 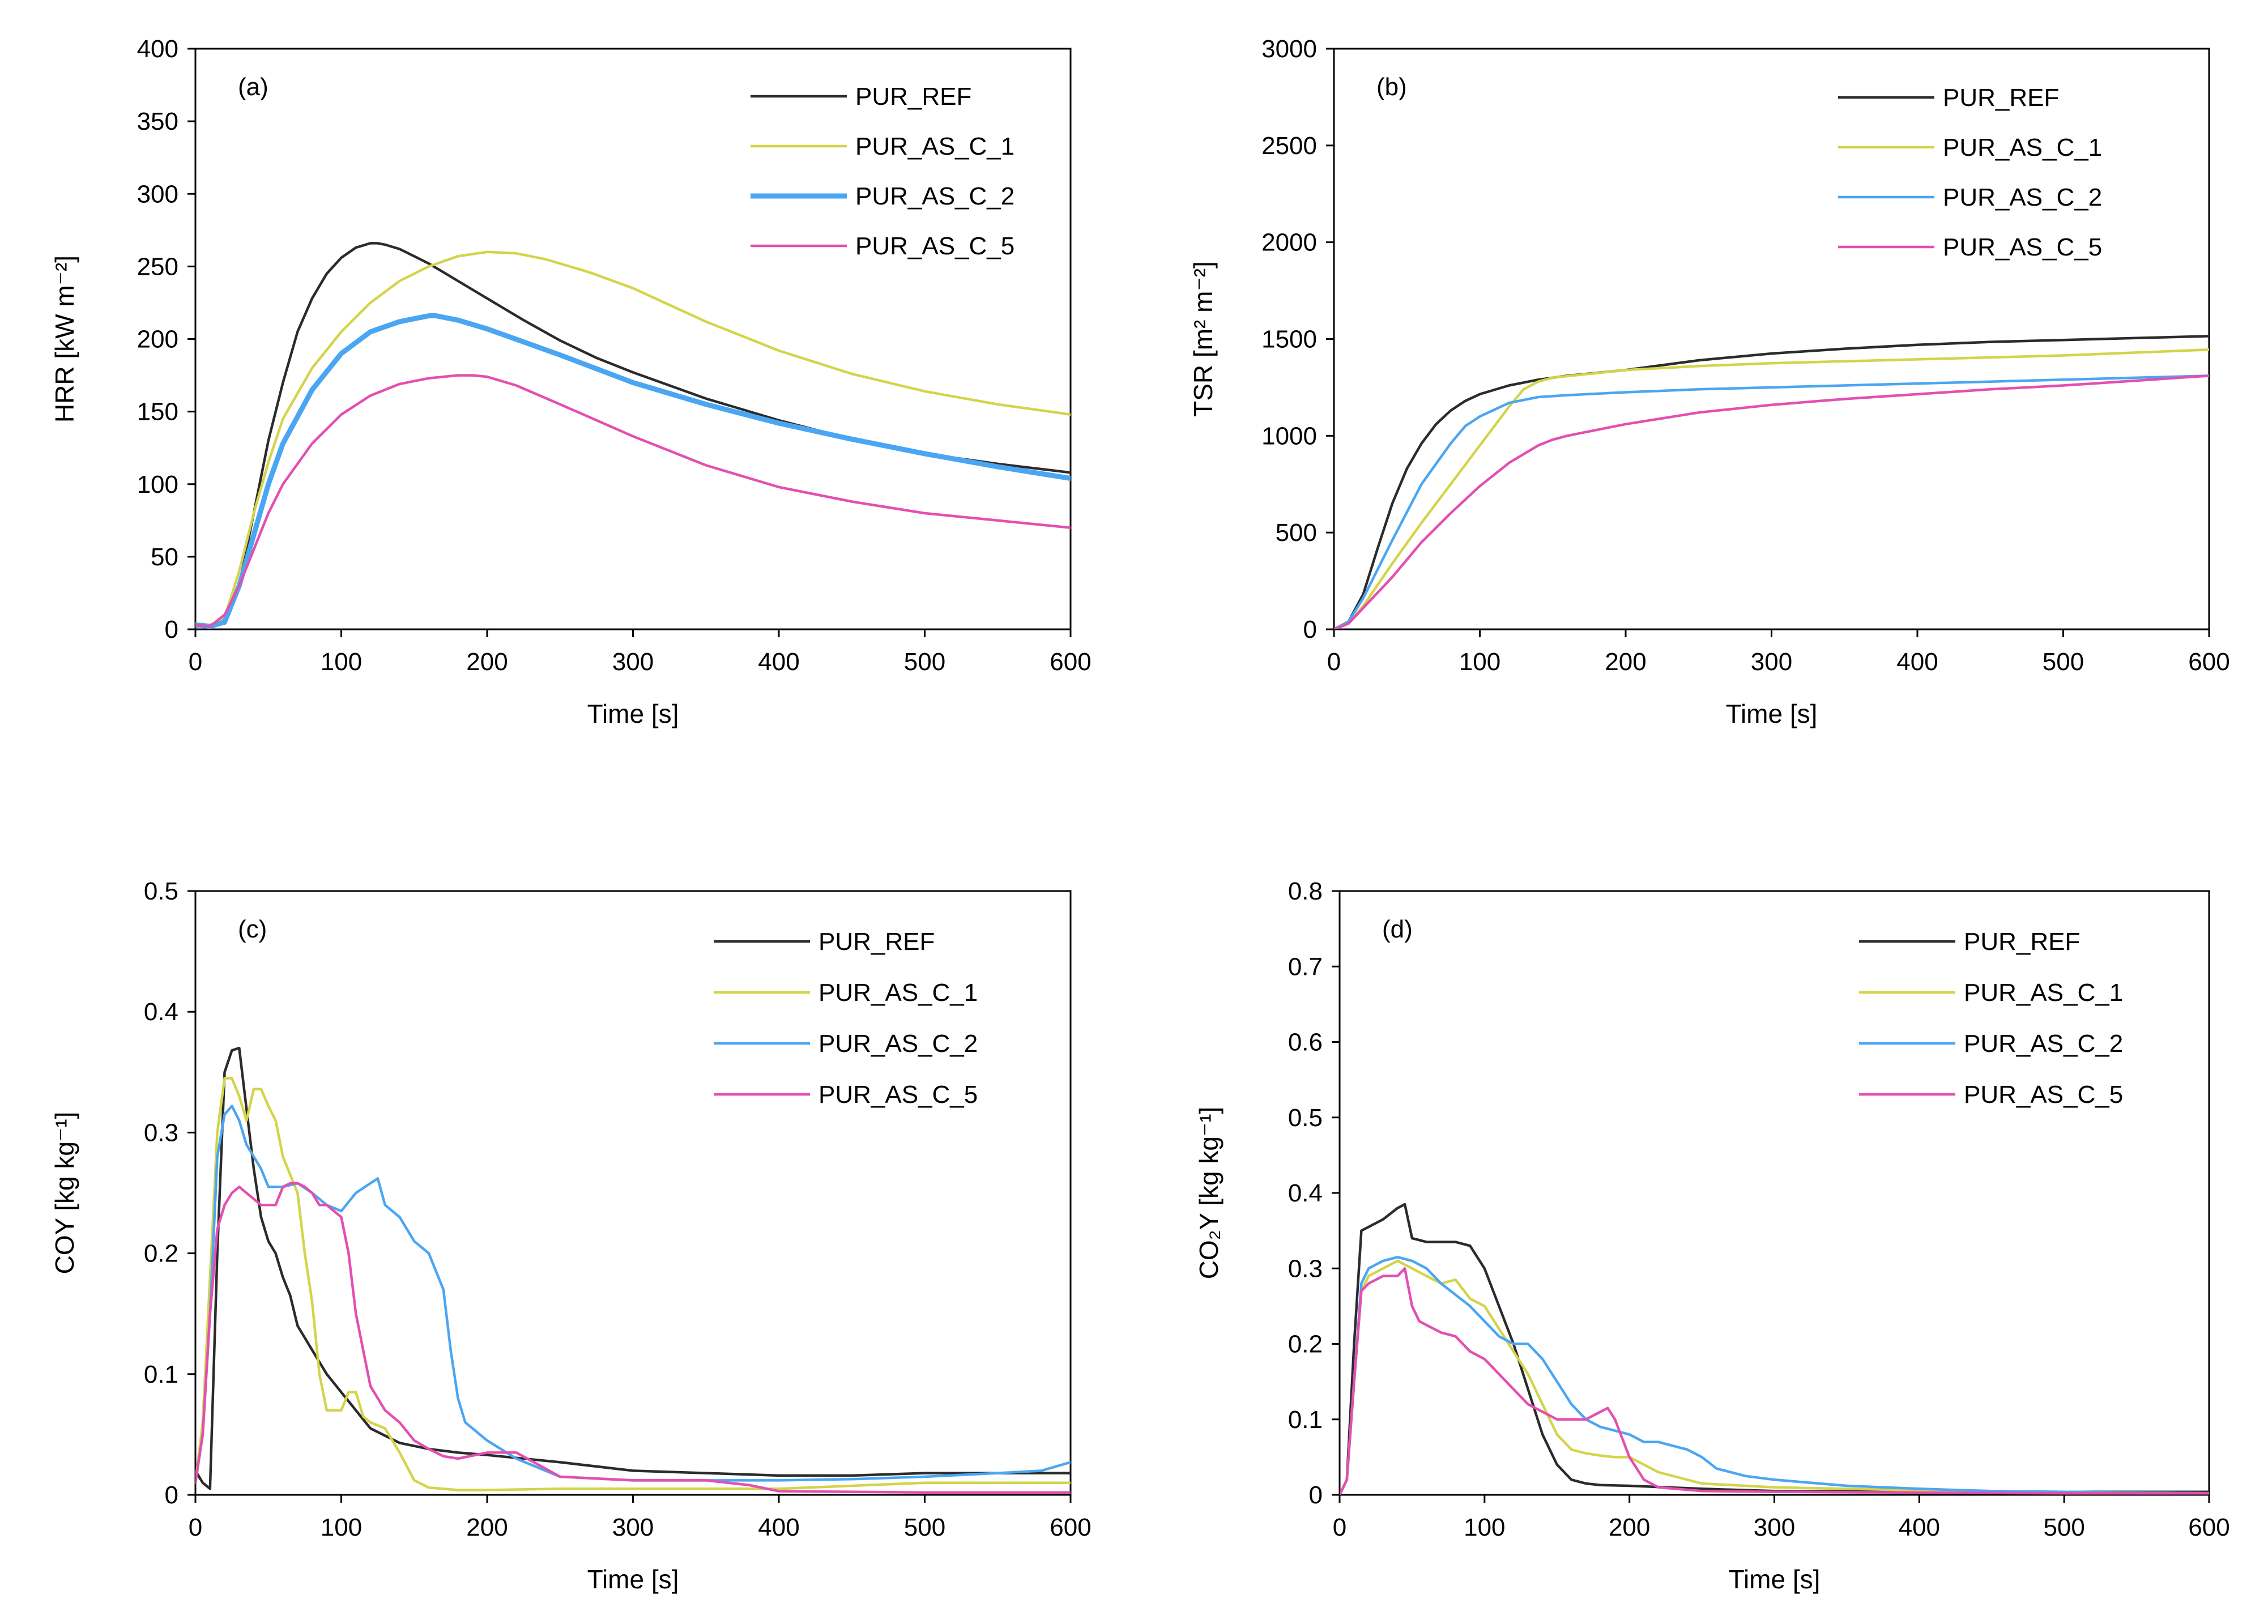 I want to click on panel-label: (a), so click(x=253, y=87).